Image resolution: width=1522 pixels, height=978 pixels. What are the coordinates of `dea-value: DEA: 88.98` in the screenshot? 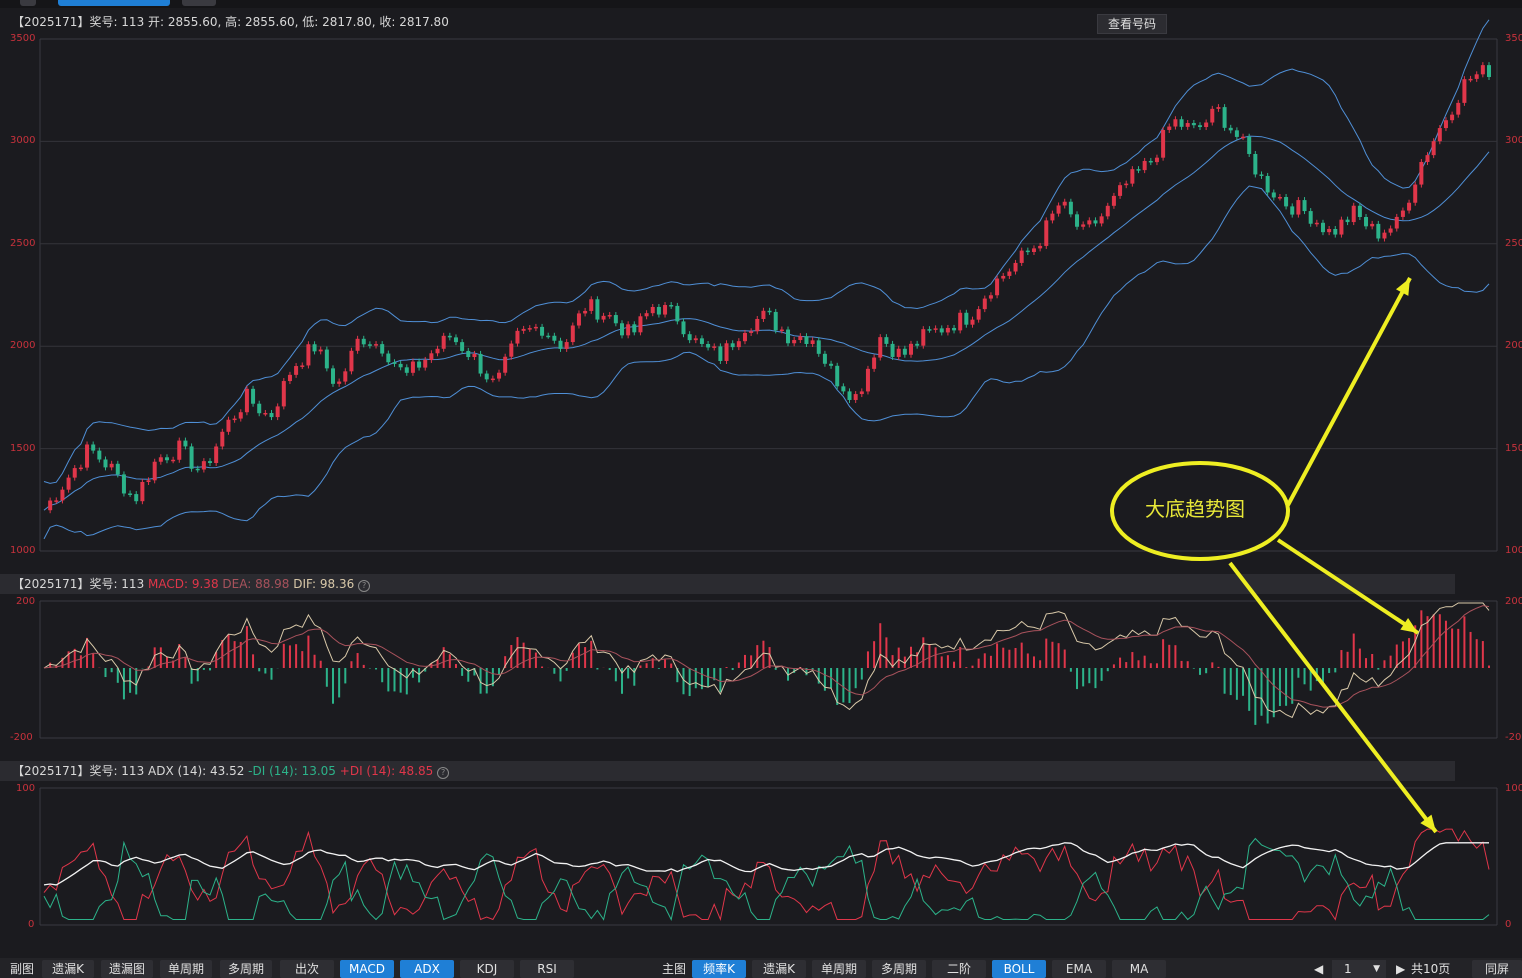 It's located at (256, 584).